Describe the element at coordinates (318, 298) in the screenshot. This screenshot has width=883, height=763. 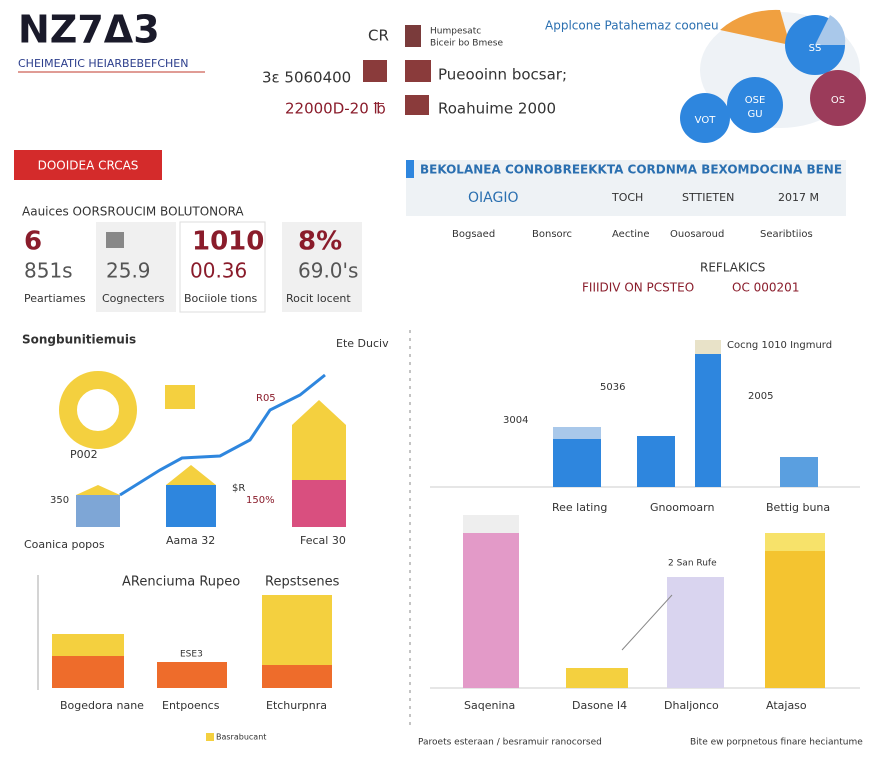
I see `stat-label: Rocit locent` at that location.